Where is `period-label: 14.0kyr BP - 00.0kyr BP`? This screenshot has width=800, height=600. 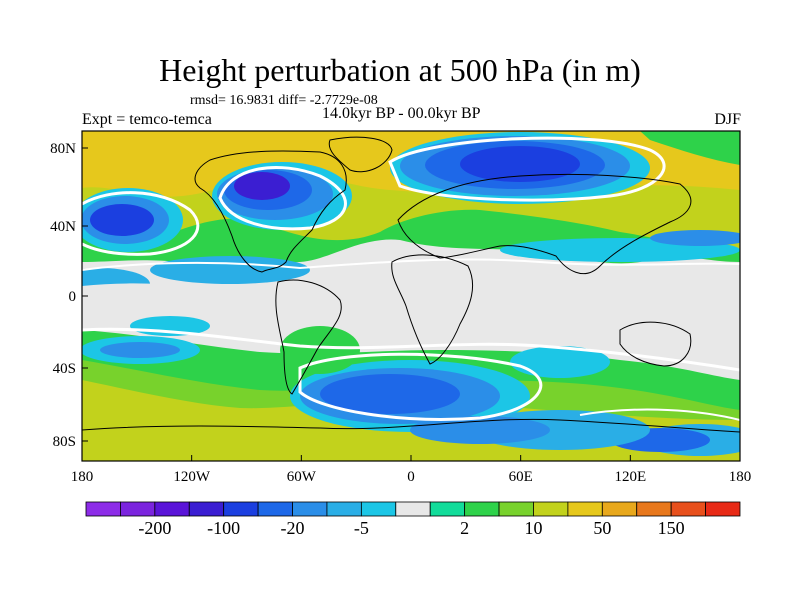
period-label: 14.0kyr BP - 00.0kyr BP is located at coordinates (401, 113).